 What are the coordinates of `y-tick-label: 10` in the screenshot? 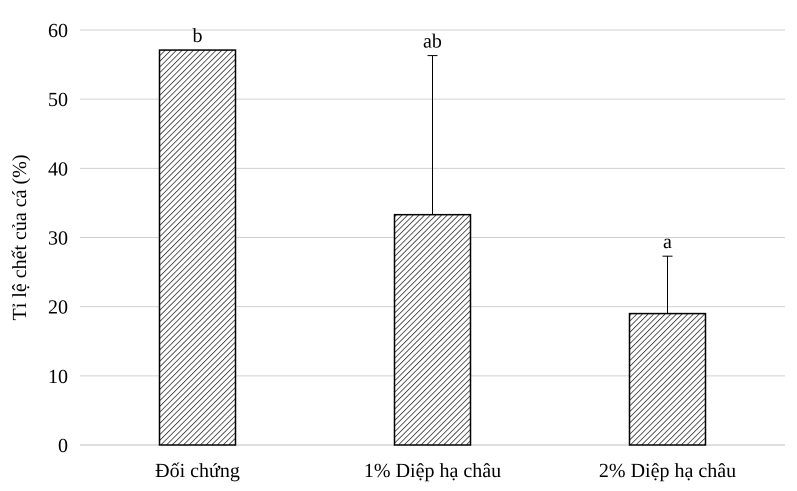 It's located at (58, 377).